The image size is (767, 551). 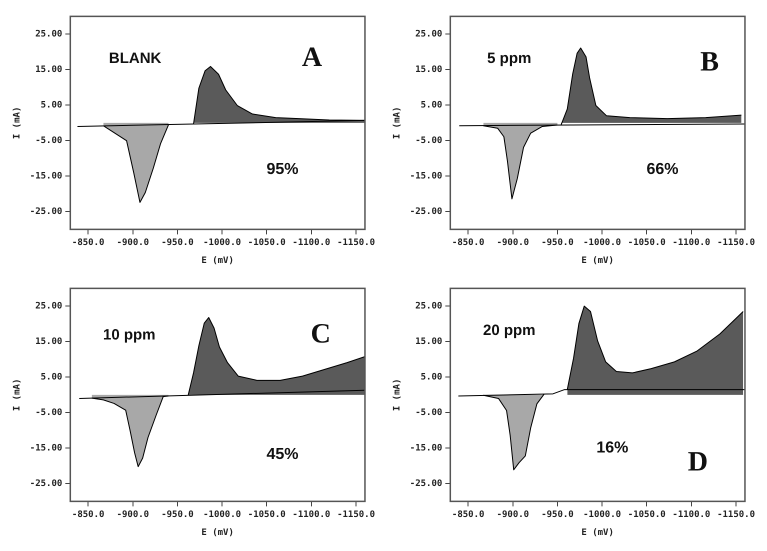 What do you see at coordinates (129, 335) in the screenshot?
I see `annotation: 10 ppm` at bounding box center [129, 335].